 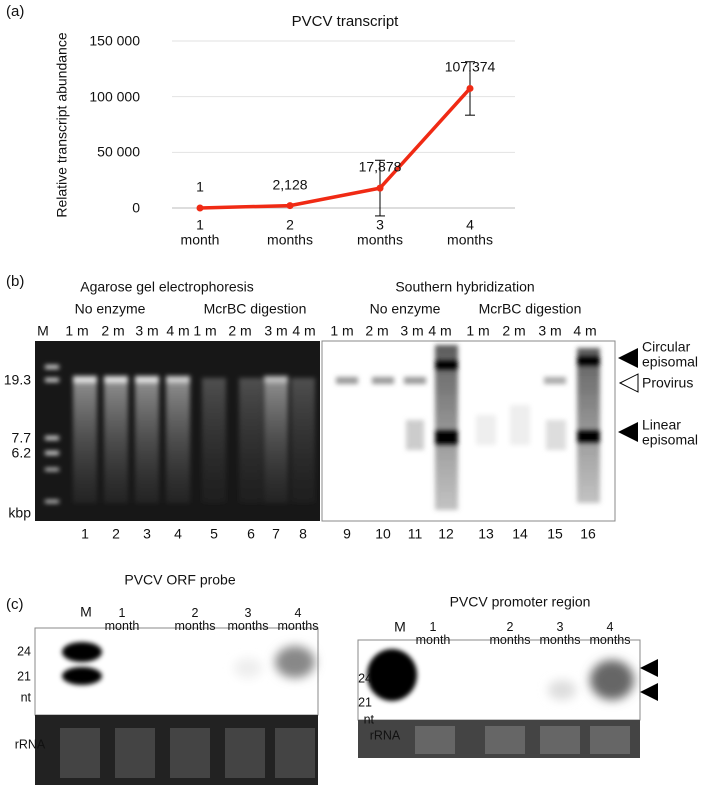 I want to click on value-label: 17,878, so click(x=380, y=166).